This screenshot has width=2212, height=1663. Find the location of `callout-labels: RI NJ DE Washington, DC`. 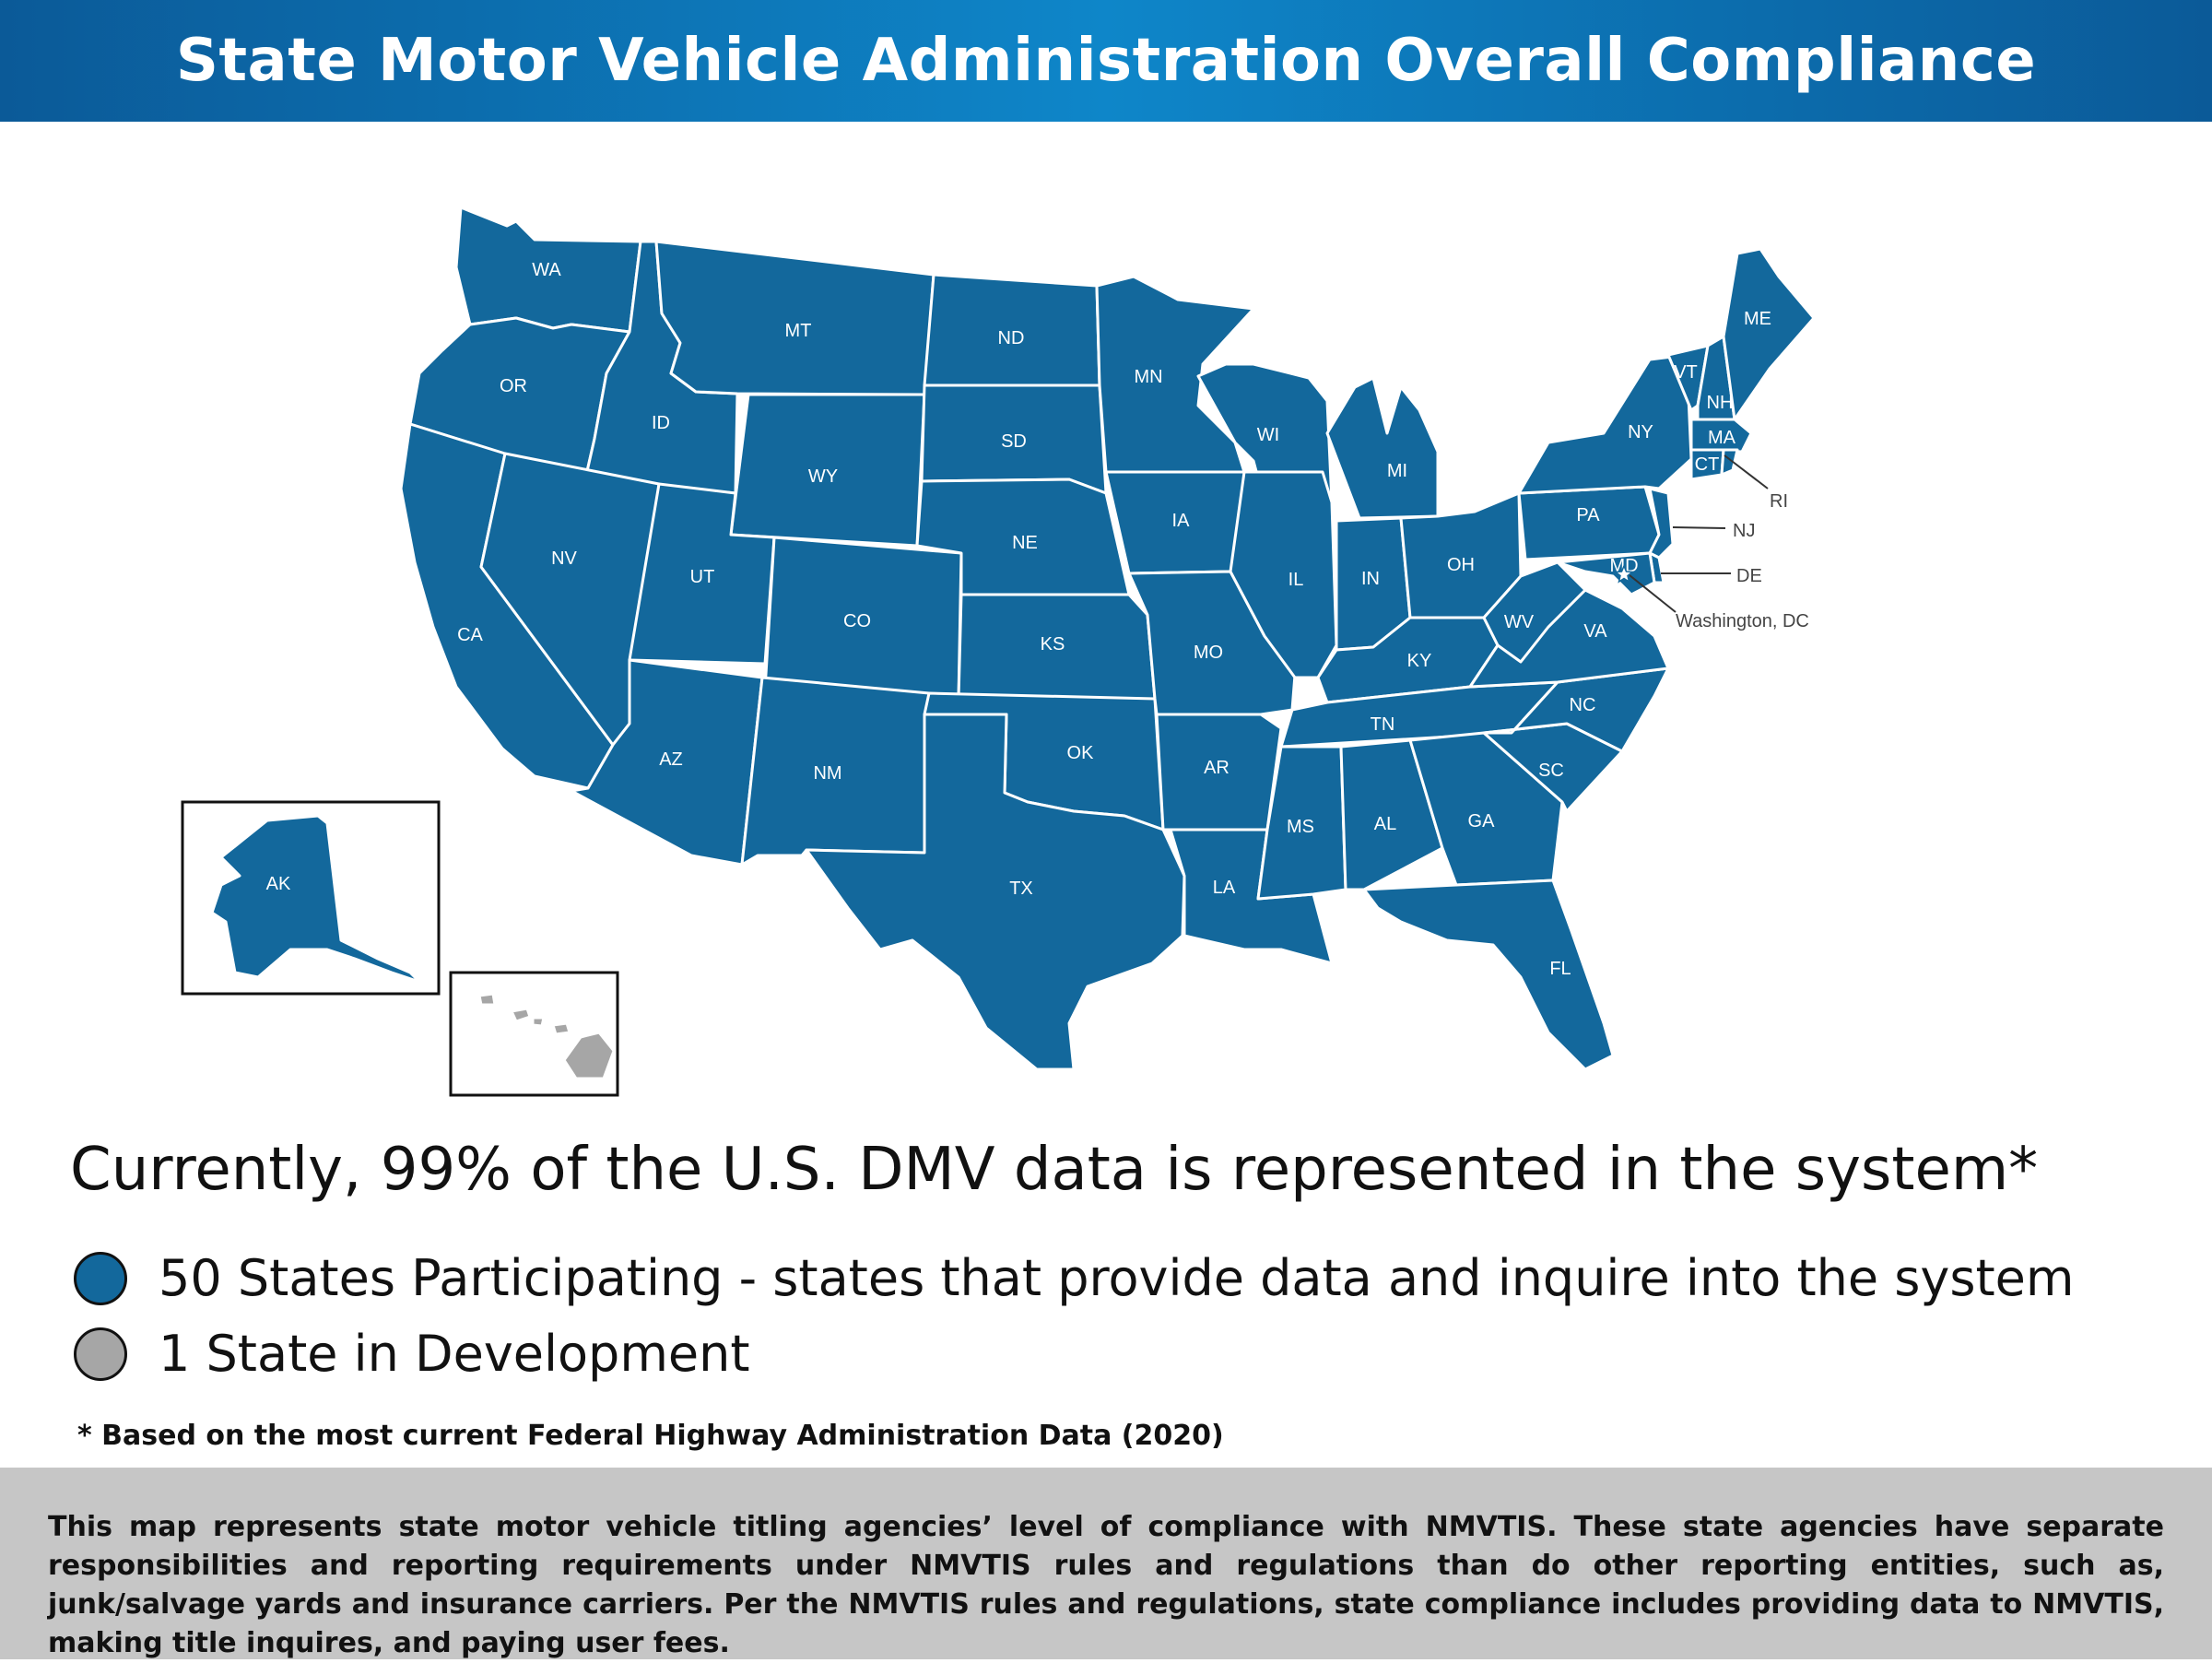

callout-labels: RI NJ DE Washington, DC is located at coordinates (1742, 561).